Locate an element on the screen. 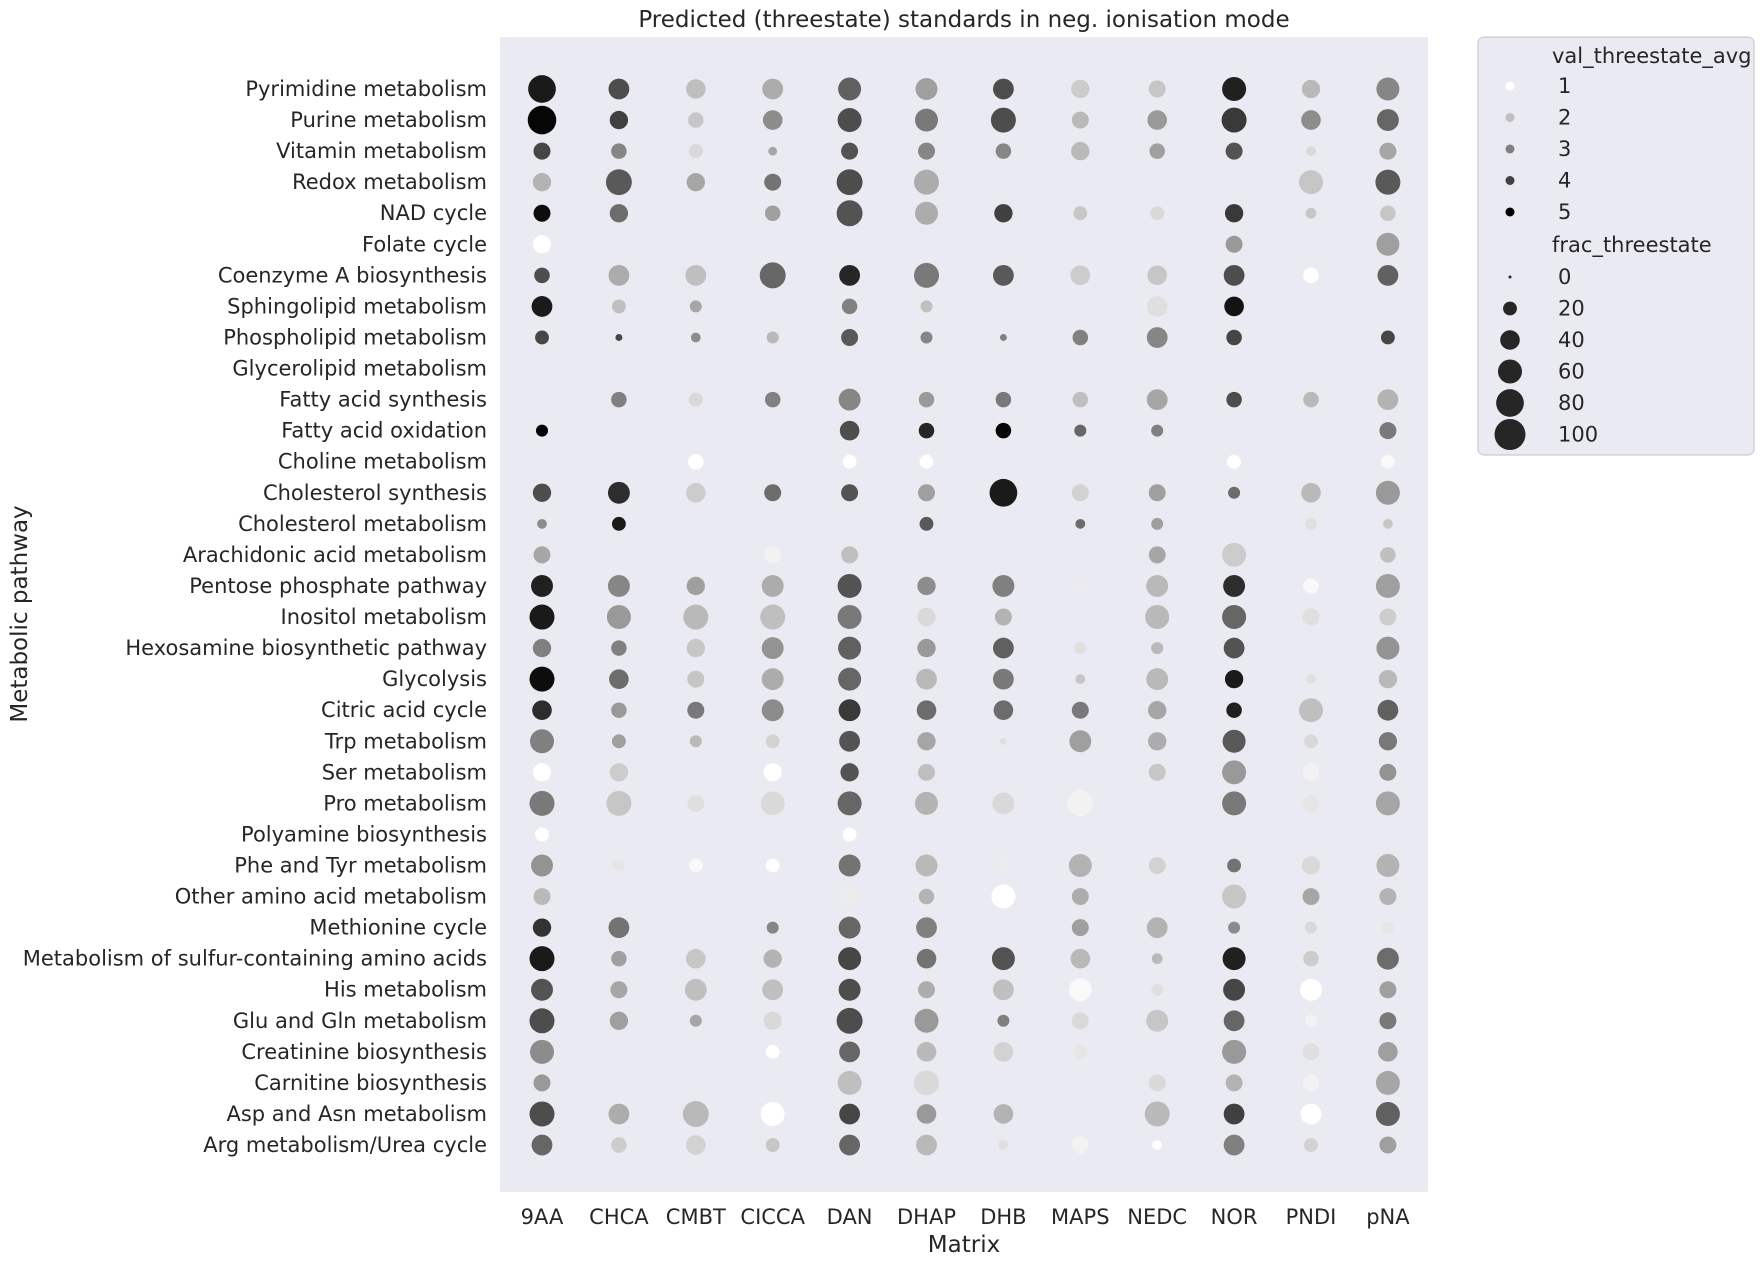 The width and height of the screenshot is (1761, 1263). point-chca-vitamin-metabolism is located at coordinates (619, 151).